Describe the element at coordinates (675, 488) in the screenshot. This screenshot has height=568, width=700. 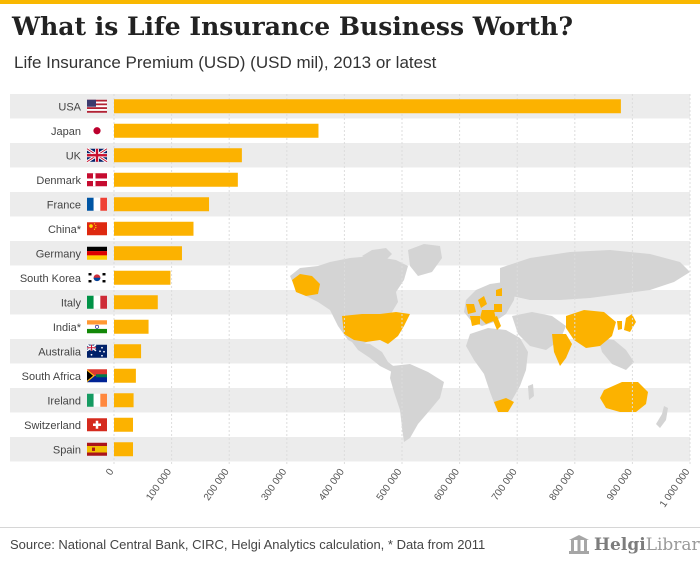
I see `x-tick-label: 1 000 000` at that location.